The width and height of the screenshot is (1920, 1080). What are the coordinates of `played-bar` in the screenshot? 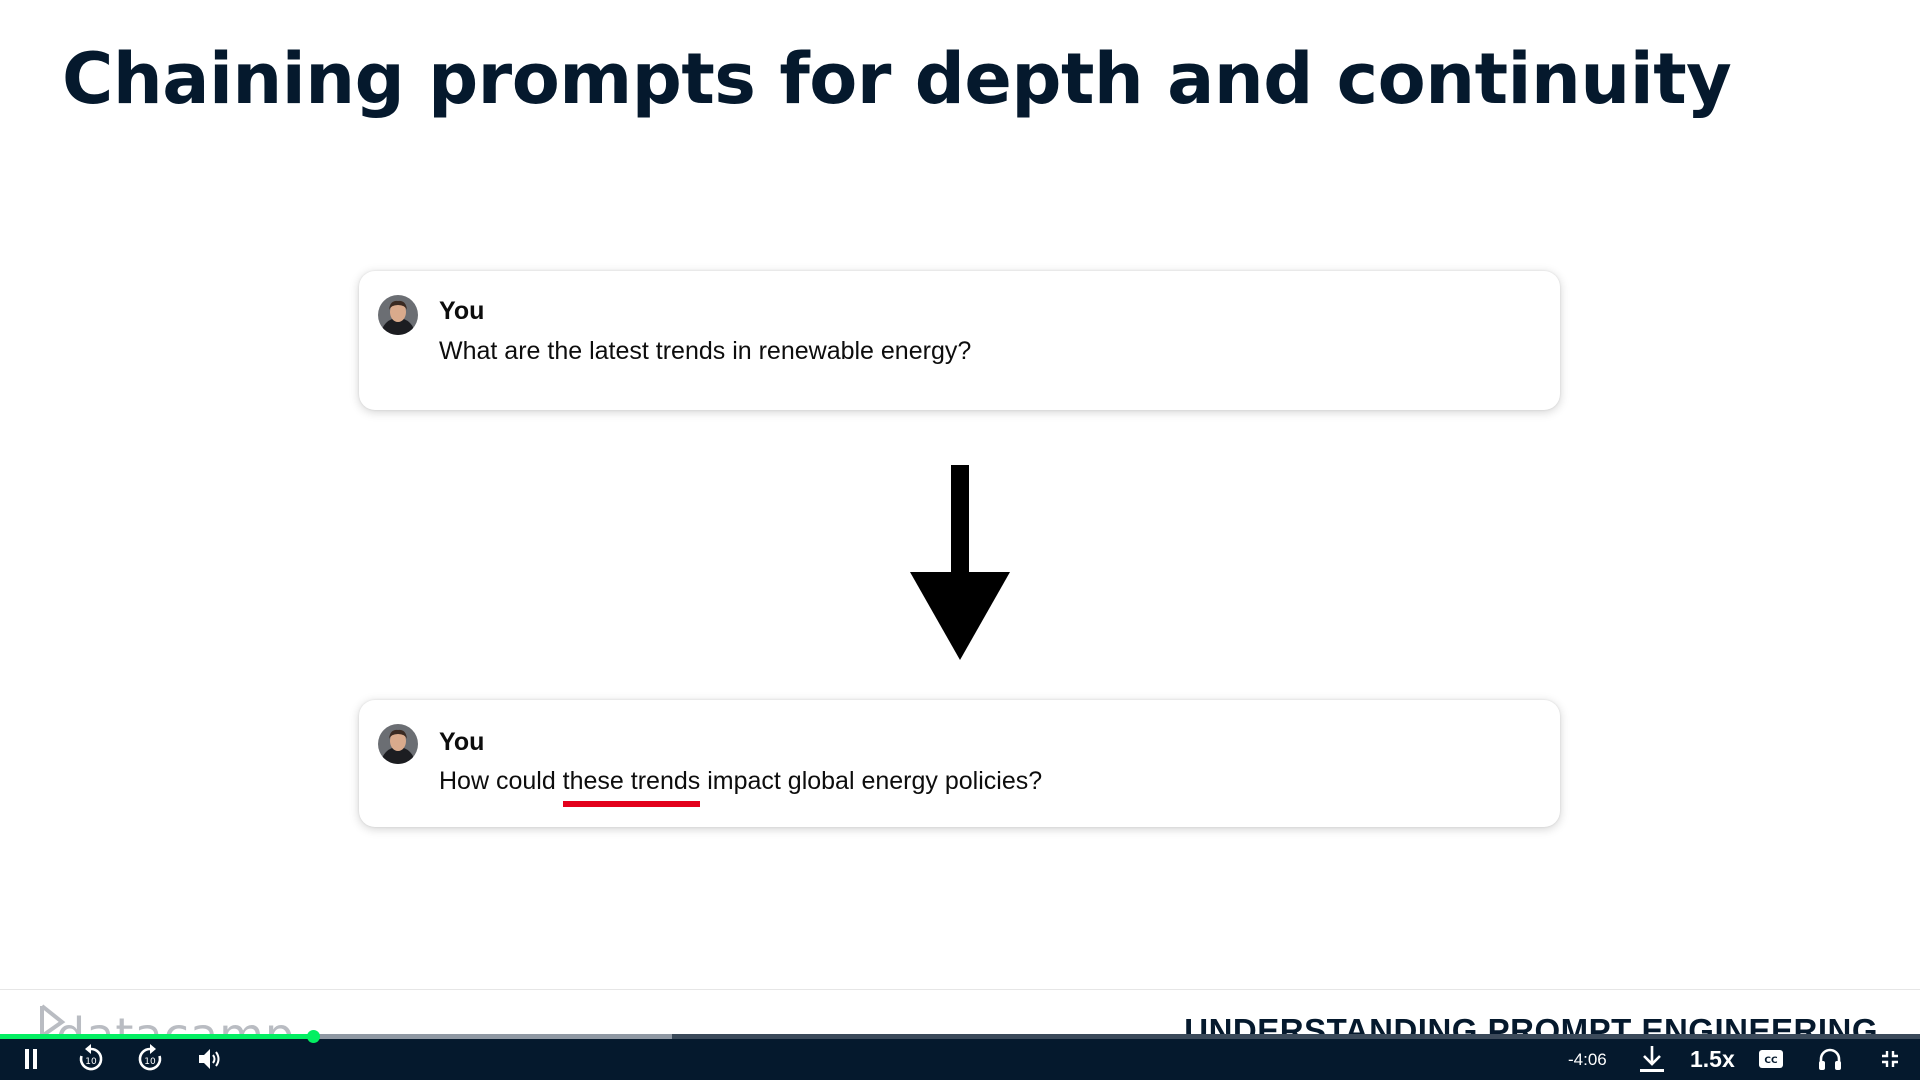 It's located at (156, 1036).